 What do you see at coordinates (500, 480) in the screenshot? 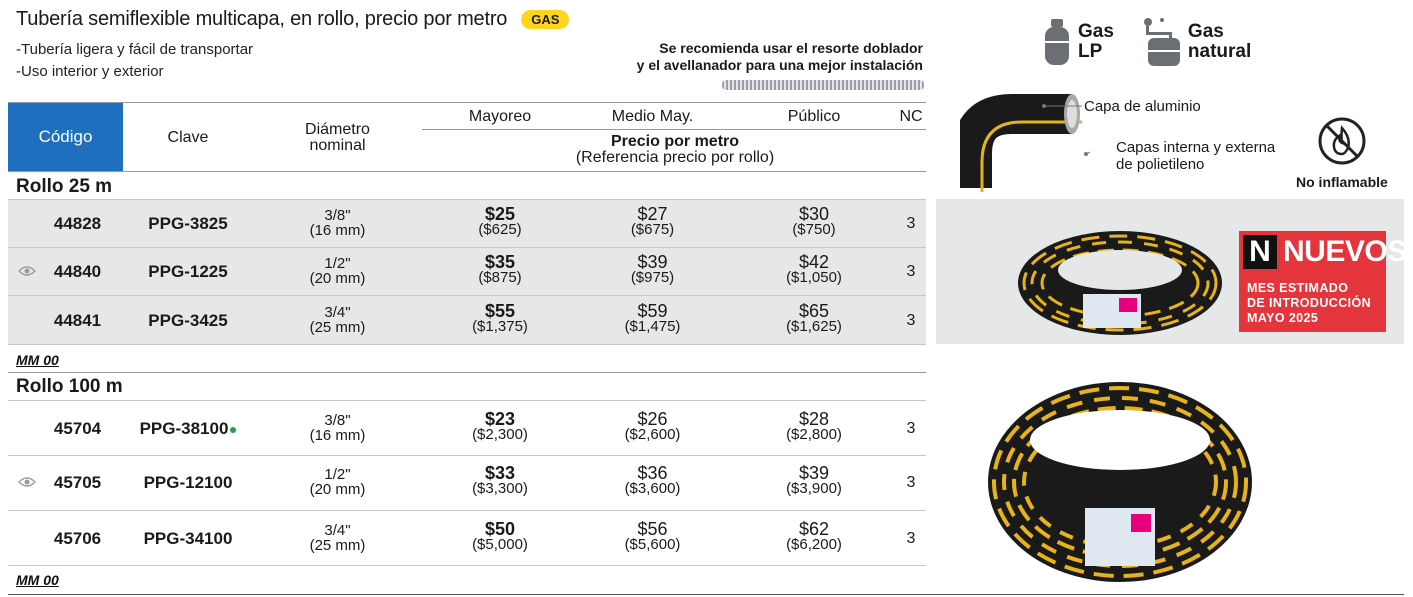
I see `price-mayoreo: $33 ($3,300)` at bounding box center [500, 480].